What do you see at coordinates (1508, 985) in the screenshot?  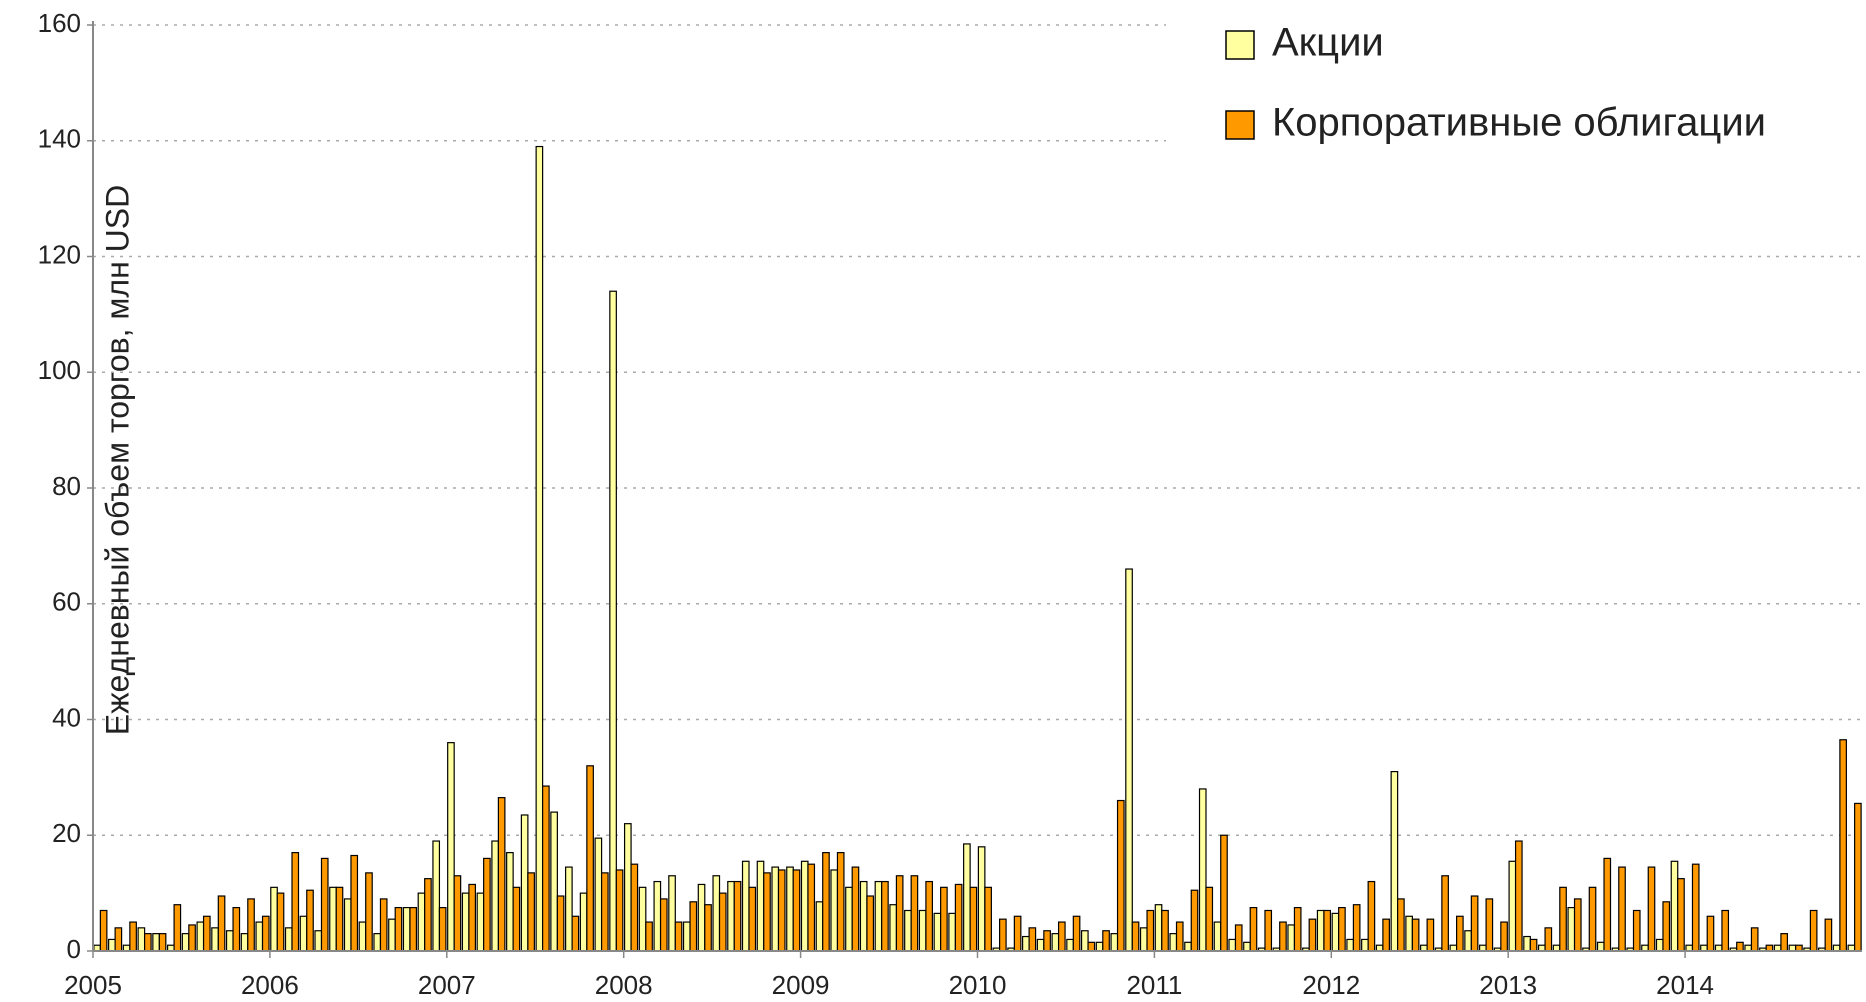 I see `x-tick-label: 2013` at bounding box center [1508, 985].